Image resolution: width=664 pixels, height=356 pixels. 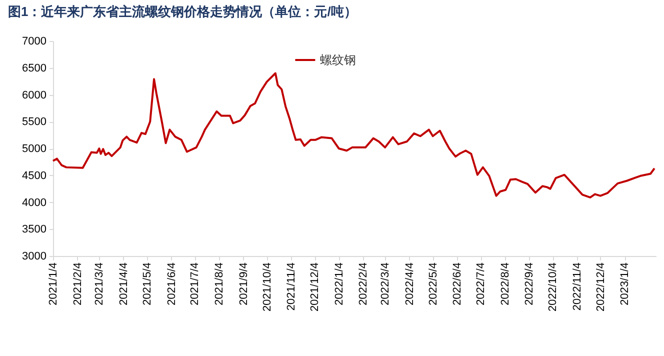 I want to click on chart-title: 图1：近年来广东省主流螺纹钢价格走势情况（单位：元/吨）, so click(x=182, y=11).